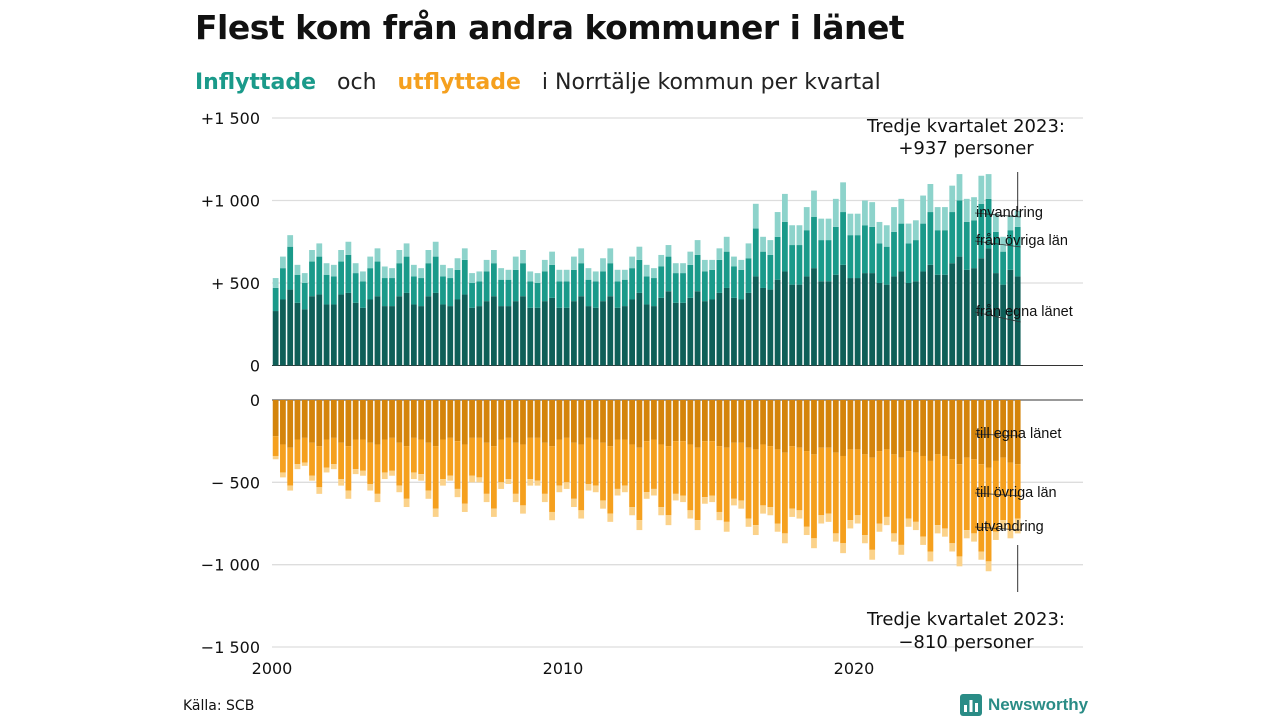 The image size is (1280, 720). Describe the element at coordinates (230, 201) in the screenshot. I see `y-tick-label-top: +1 000` at that location.